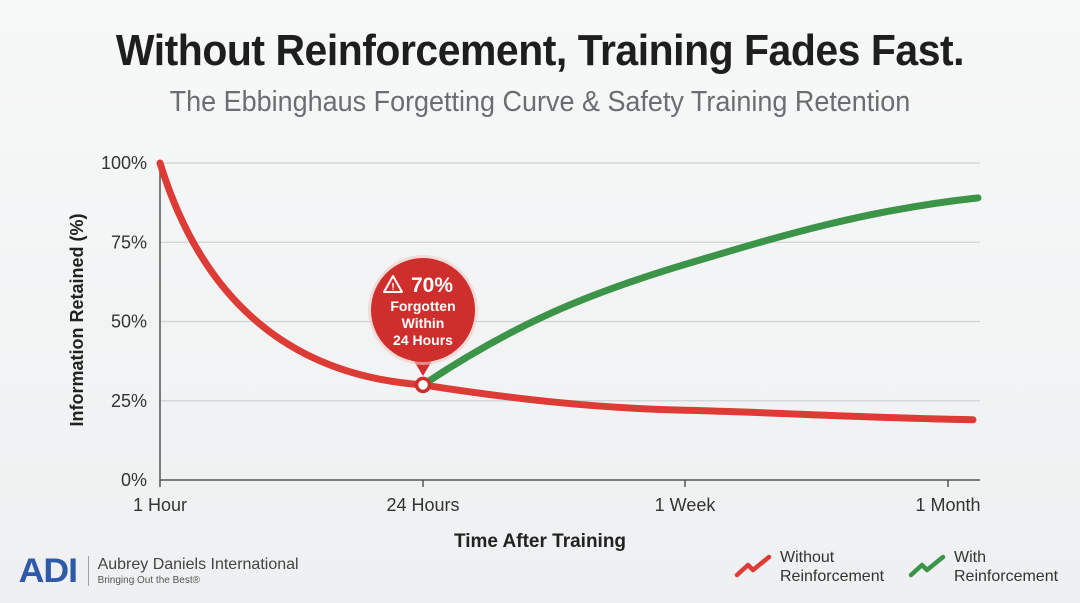 The image size is (1080, 603). I want to click on green-trend-icon, so click(927, 566).